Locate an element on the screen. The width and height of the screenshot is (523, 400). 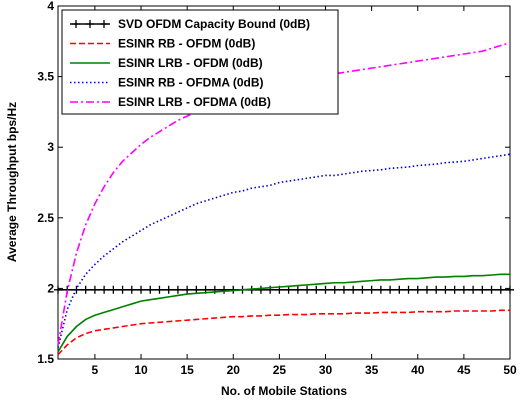
y-tick-label: 2.5 is located at coordinates (45, 218).